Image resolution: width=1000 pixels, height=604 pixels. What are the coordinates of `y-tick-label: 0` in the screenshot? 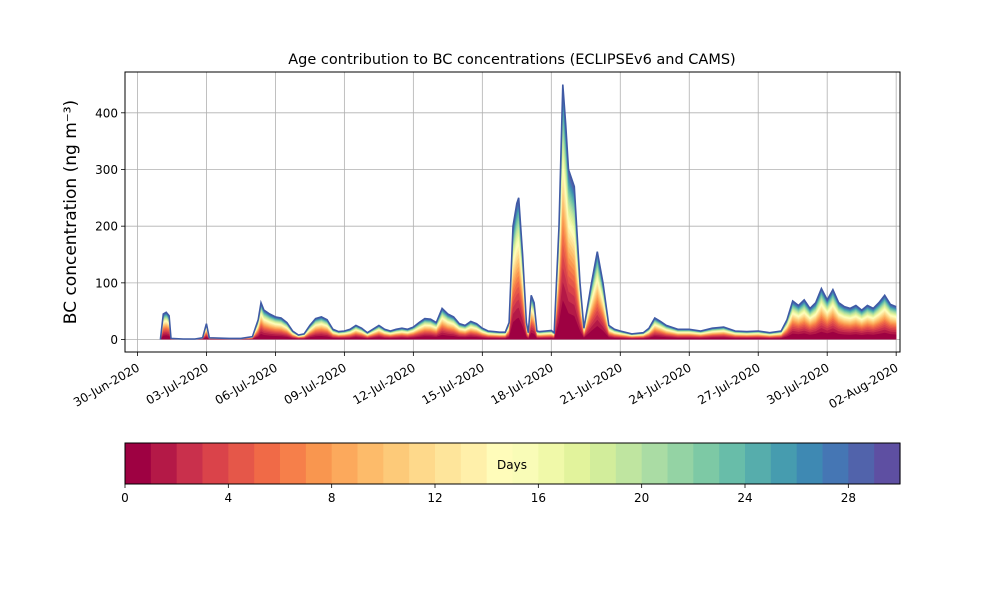 It's located at (114, 340).